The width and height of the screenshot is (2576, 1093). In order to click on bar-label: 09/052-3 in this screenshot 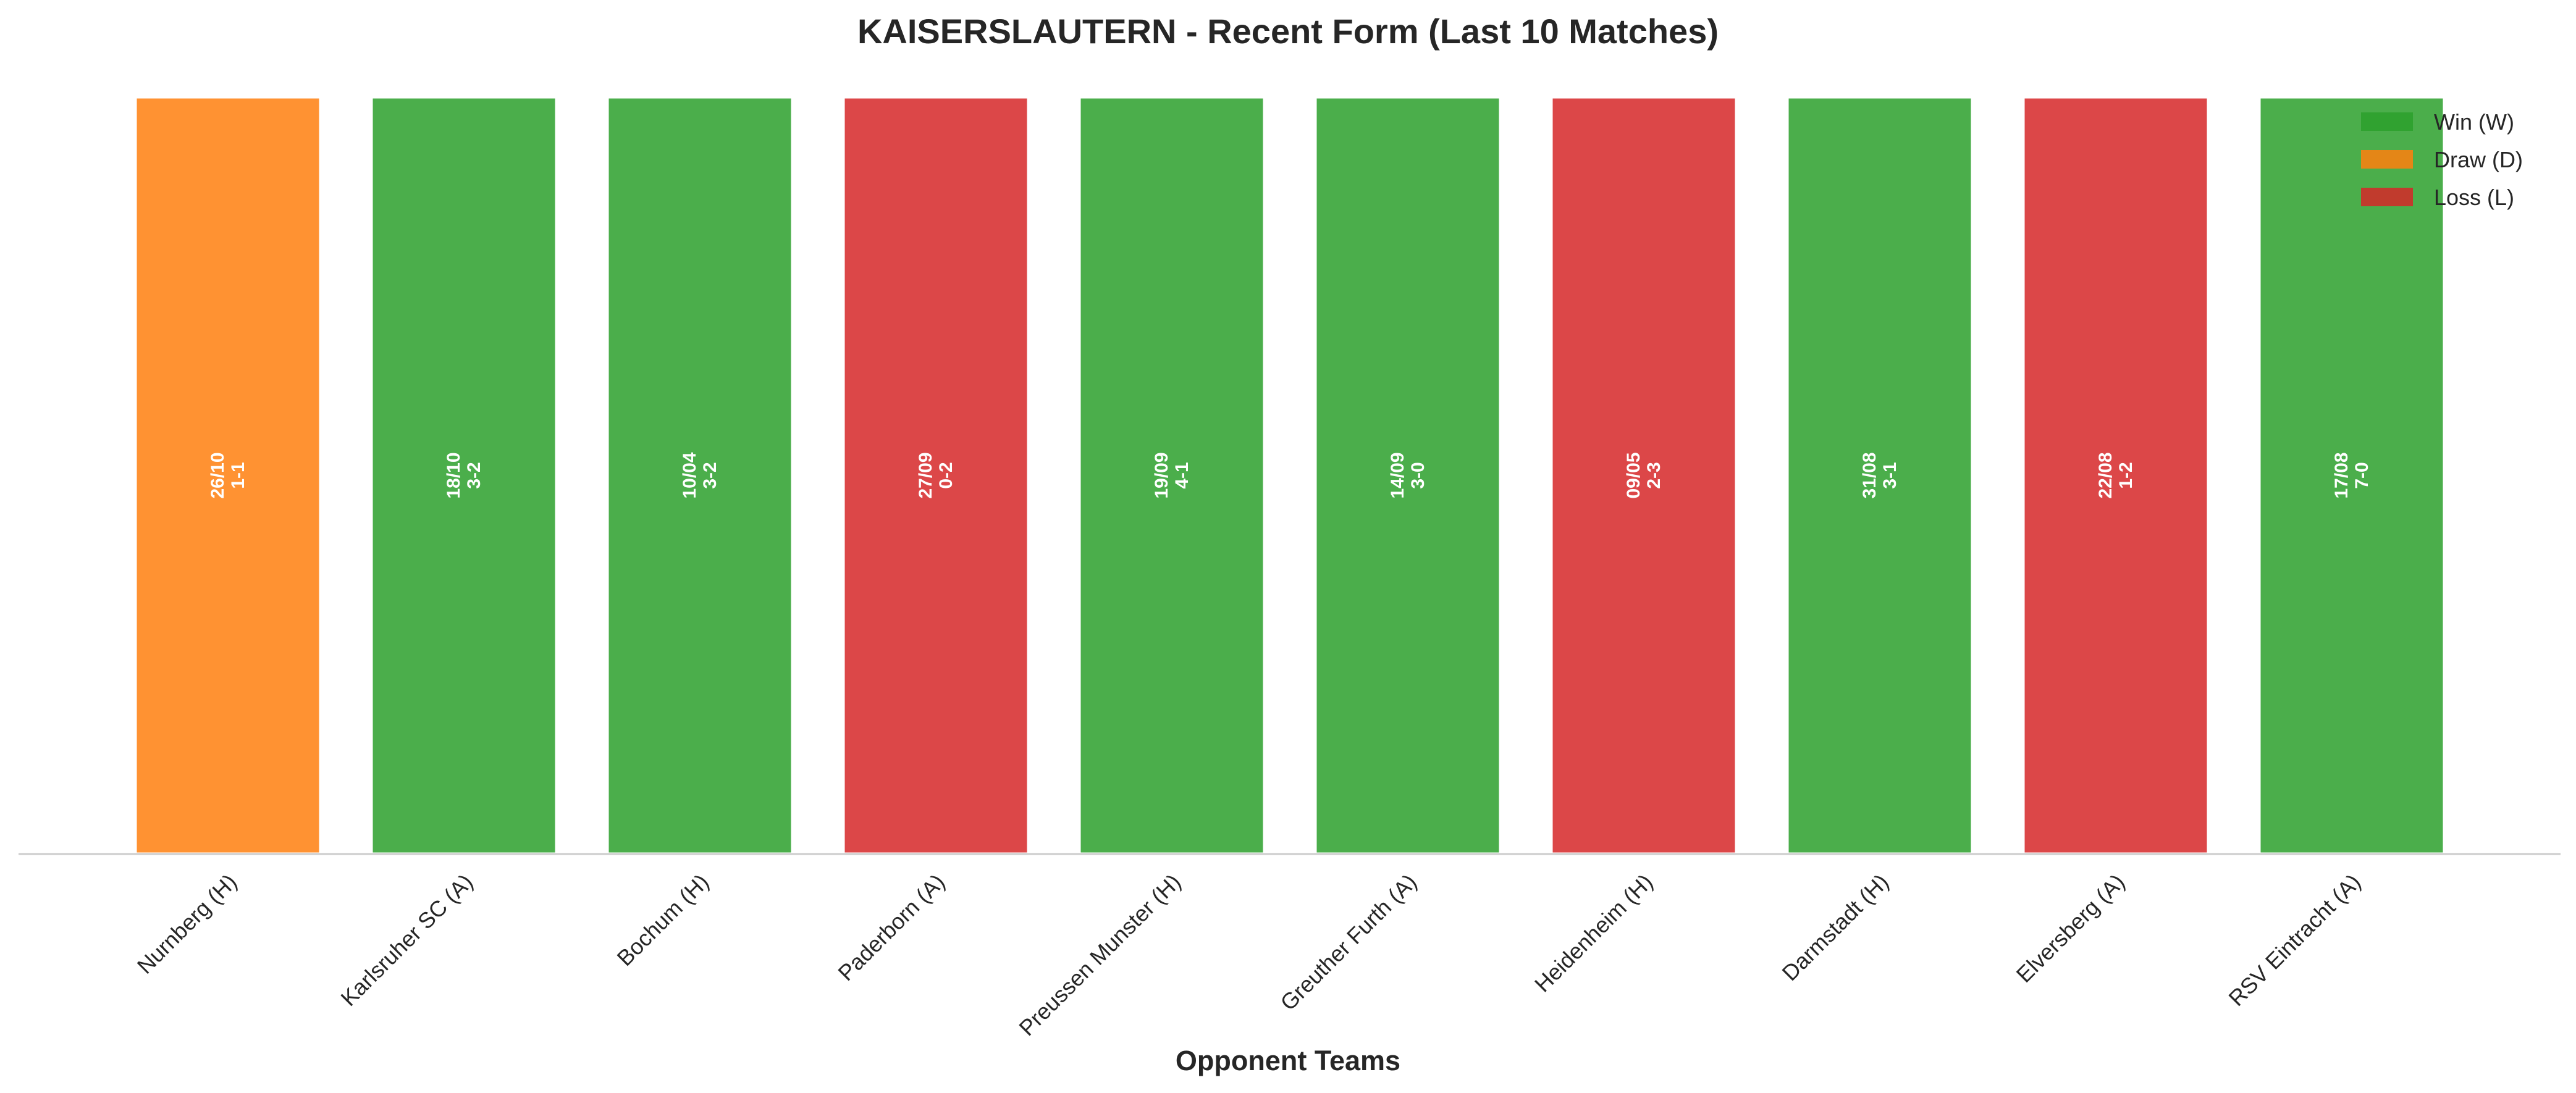, I will do `click(1643, 475)`.